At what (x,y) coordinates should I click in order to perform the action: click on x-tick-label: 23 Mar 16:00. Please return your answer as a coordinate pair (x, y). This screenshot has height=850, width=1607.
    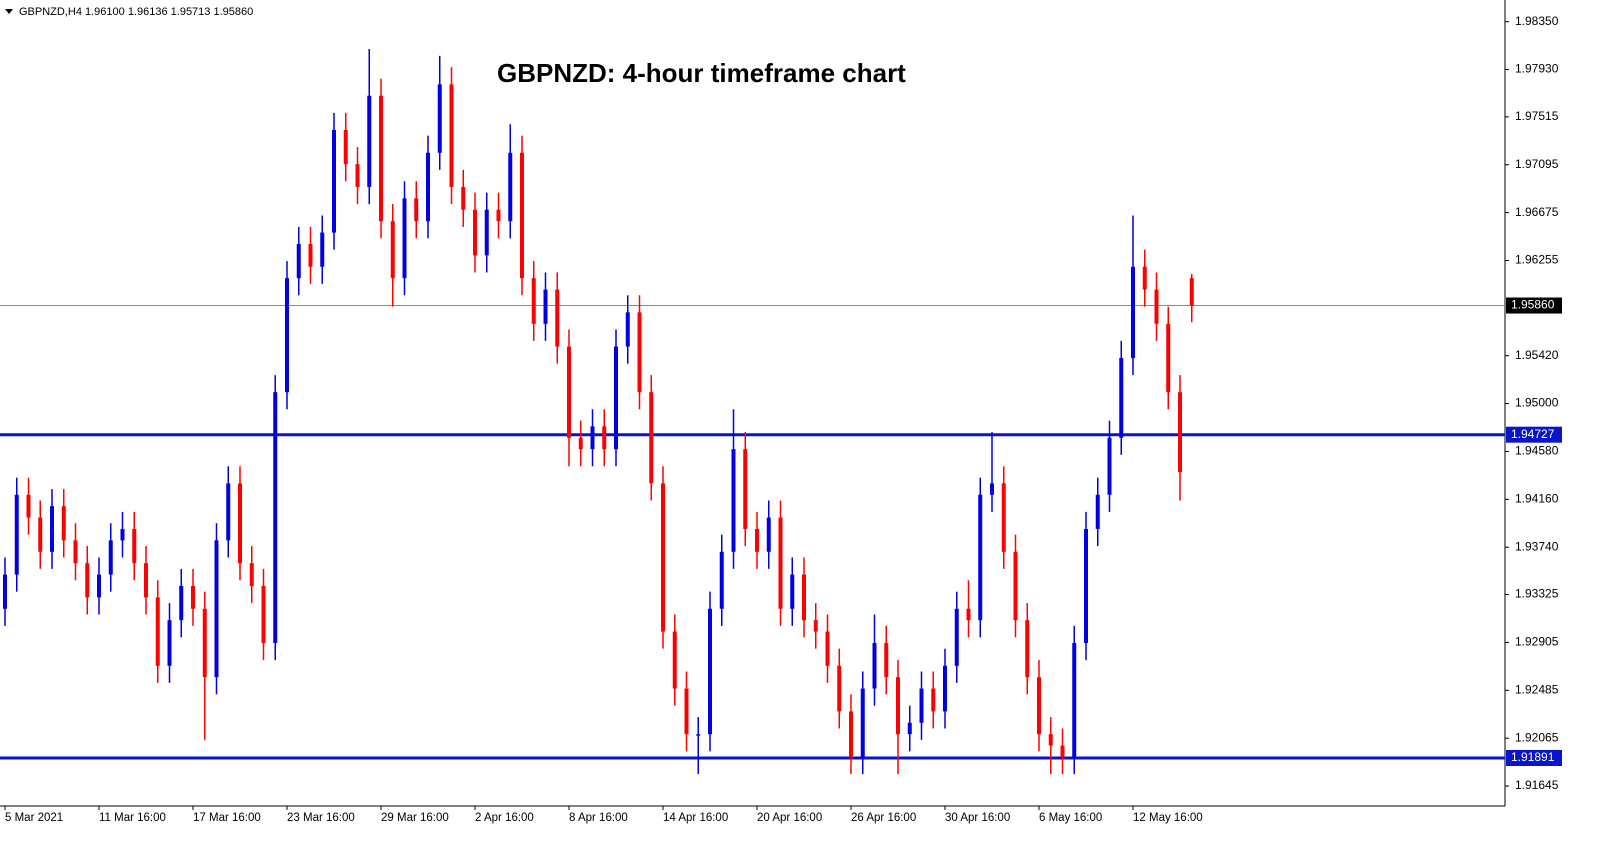
    Looking at the image, I should click on (321, 818).